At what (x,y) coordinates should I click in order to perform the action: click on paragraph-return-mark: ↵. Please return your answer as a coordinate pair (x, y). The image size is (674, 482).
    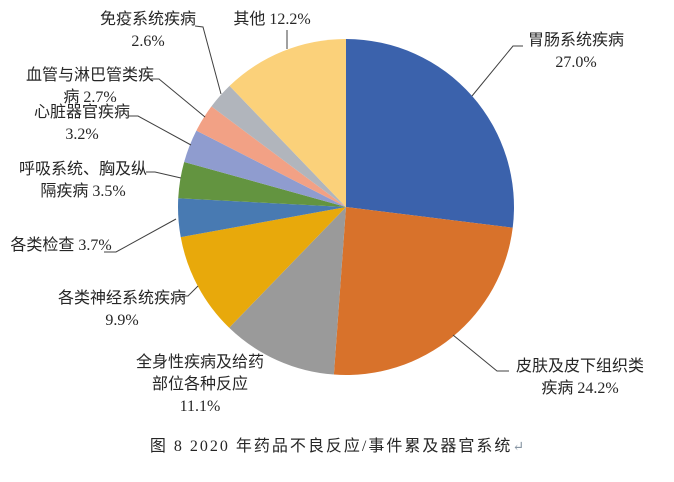
    Looking at the image, I should click on (518, 447).